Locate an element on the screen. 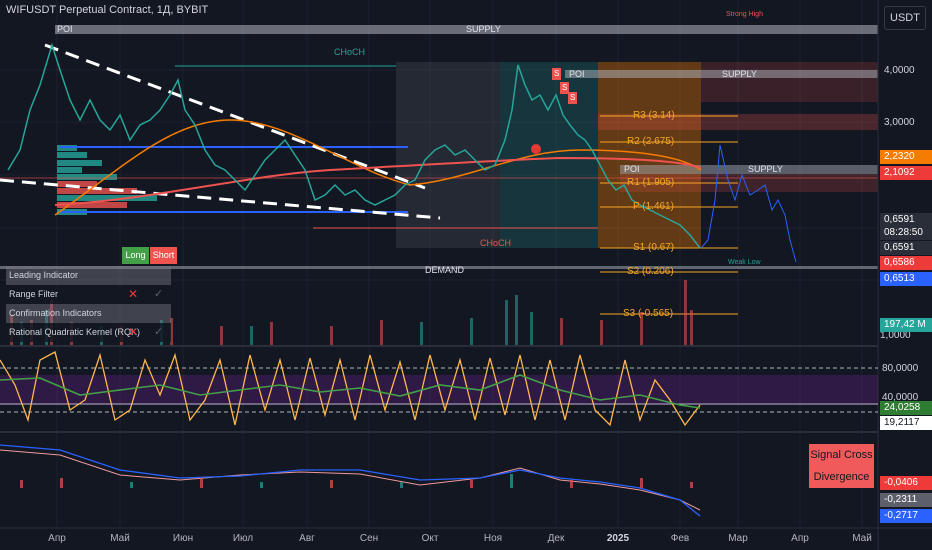 Image resolution: width=932 pixels, height=550 pixels. time-tick: Мар is located at coordinates (738, 538).